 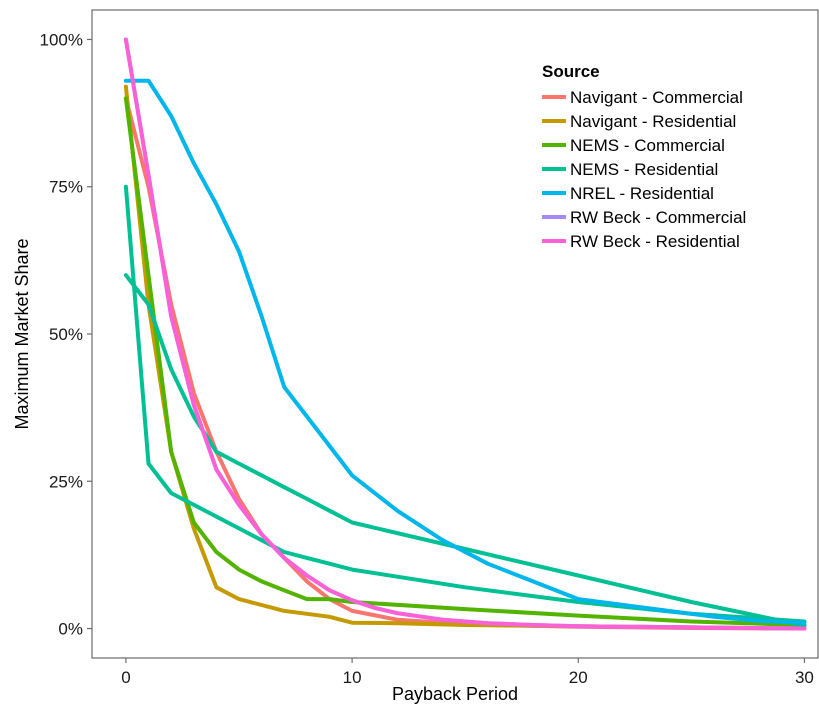 I want to click on x-axis-title: Payback Period, so click(x=455, y=694).